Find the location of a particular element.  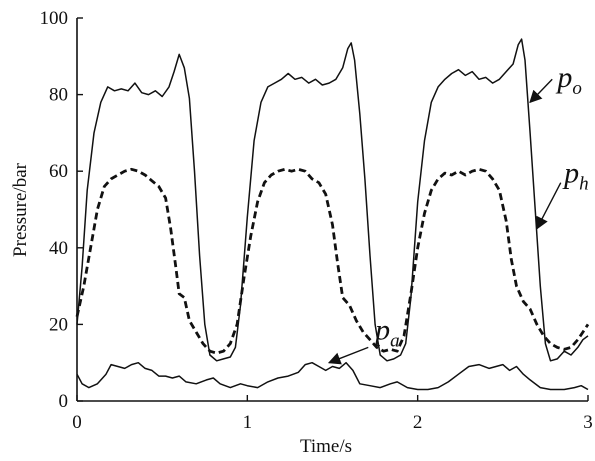

series-label: po is located at coordinates (568, 80).